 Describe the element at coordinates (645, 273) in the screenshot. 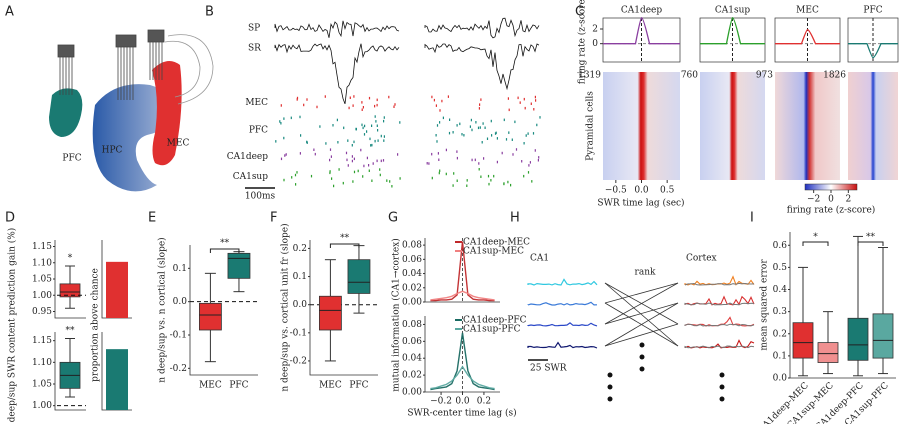

I see `label: rank` at that location.